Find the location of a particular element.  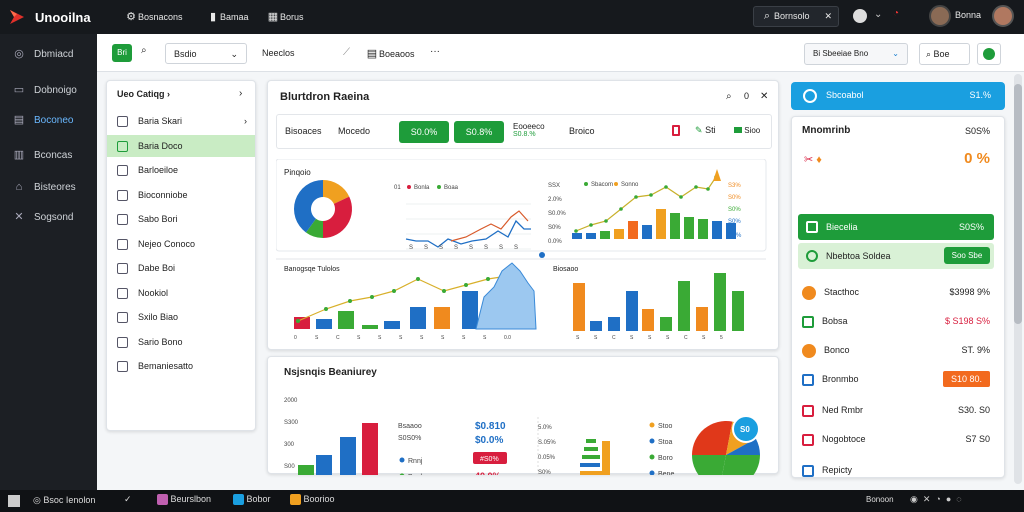

app-badge: Bri is located at coordinates (122, 53).